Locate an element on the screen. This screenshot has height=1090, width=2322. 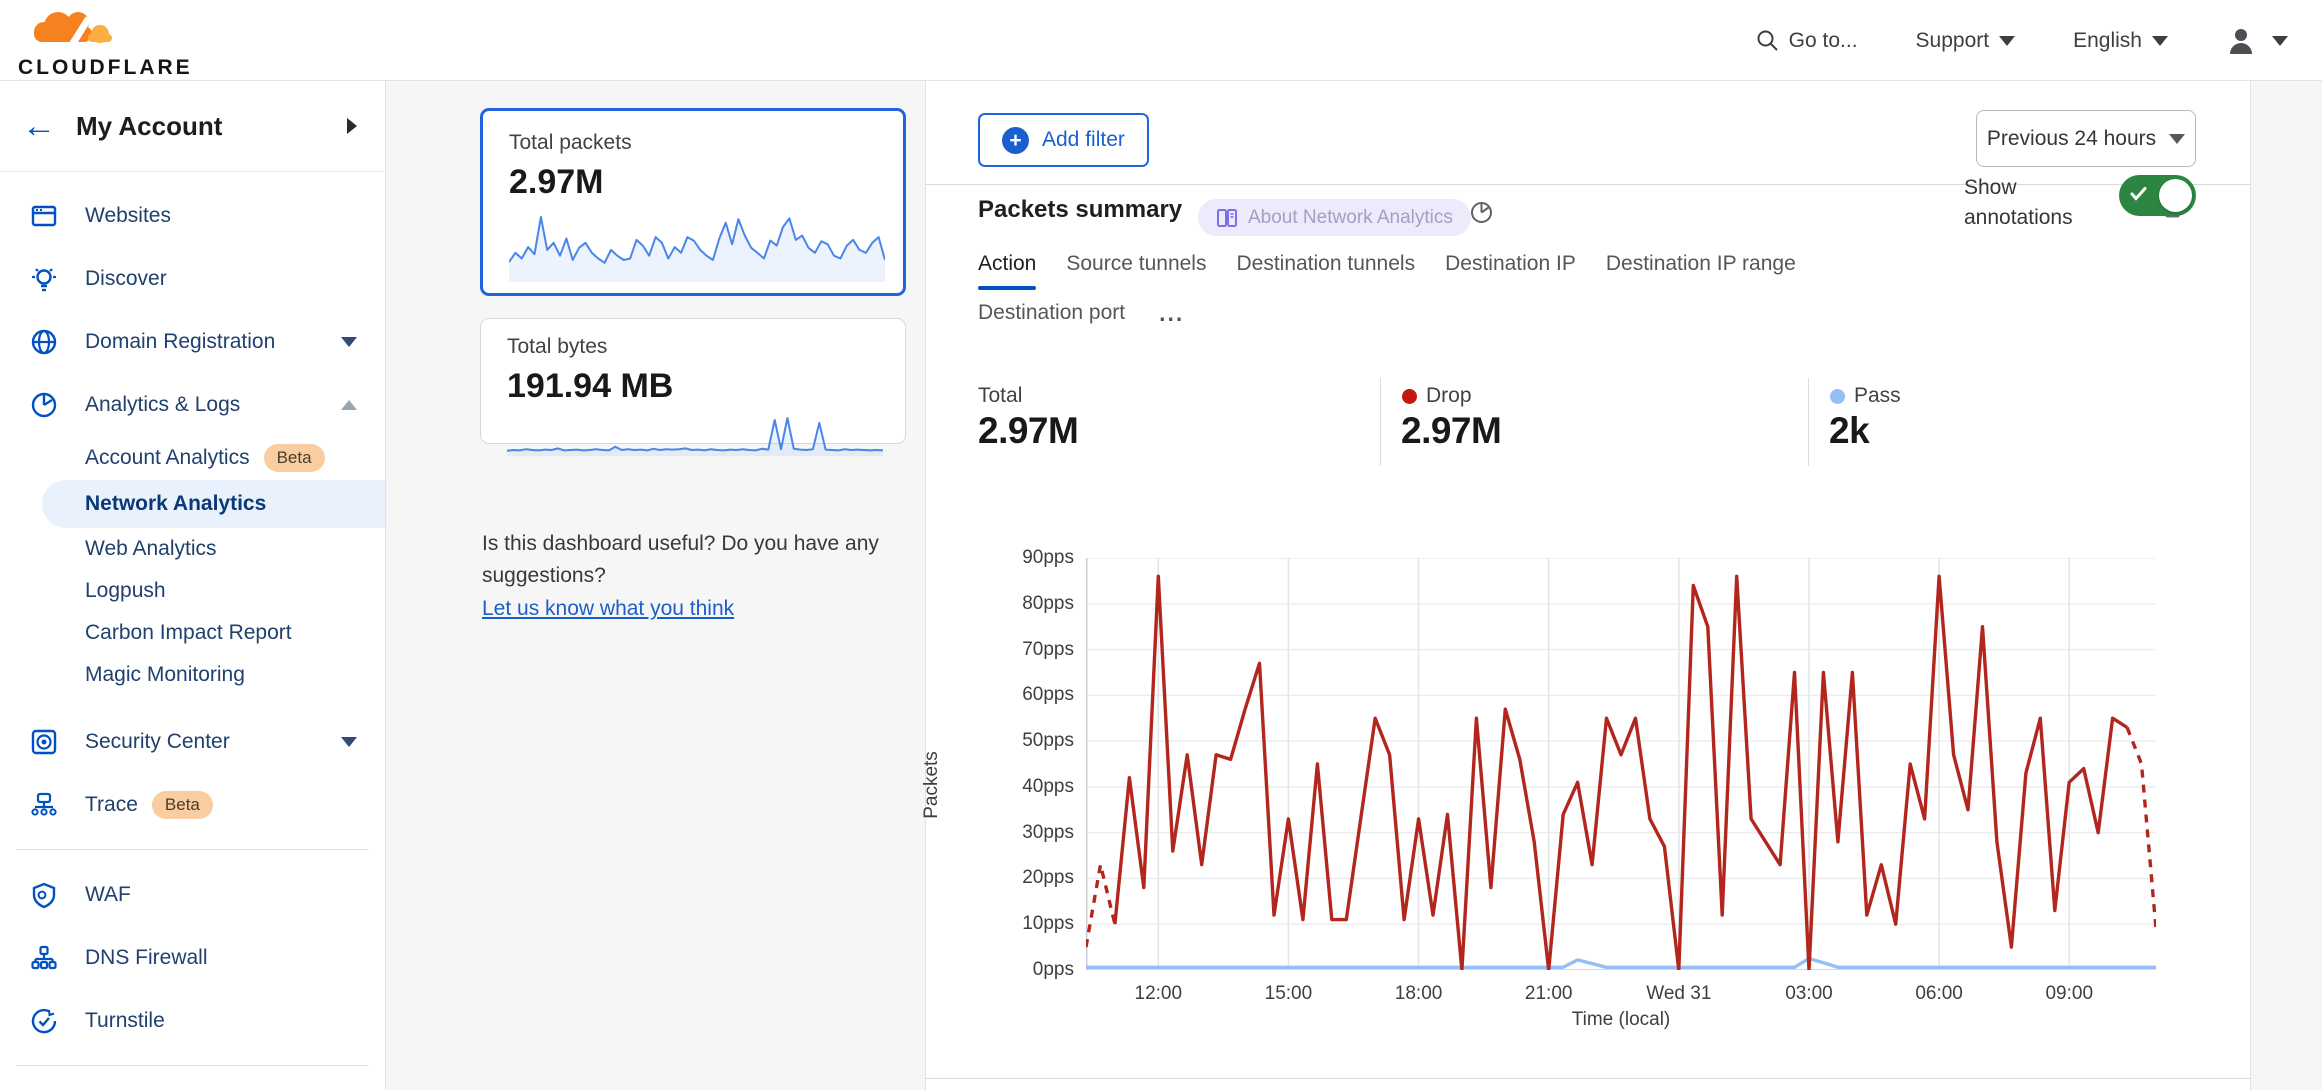
stat-pass-value: 2k is located at coordinates (1849, 430).